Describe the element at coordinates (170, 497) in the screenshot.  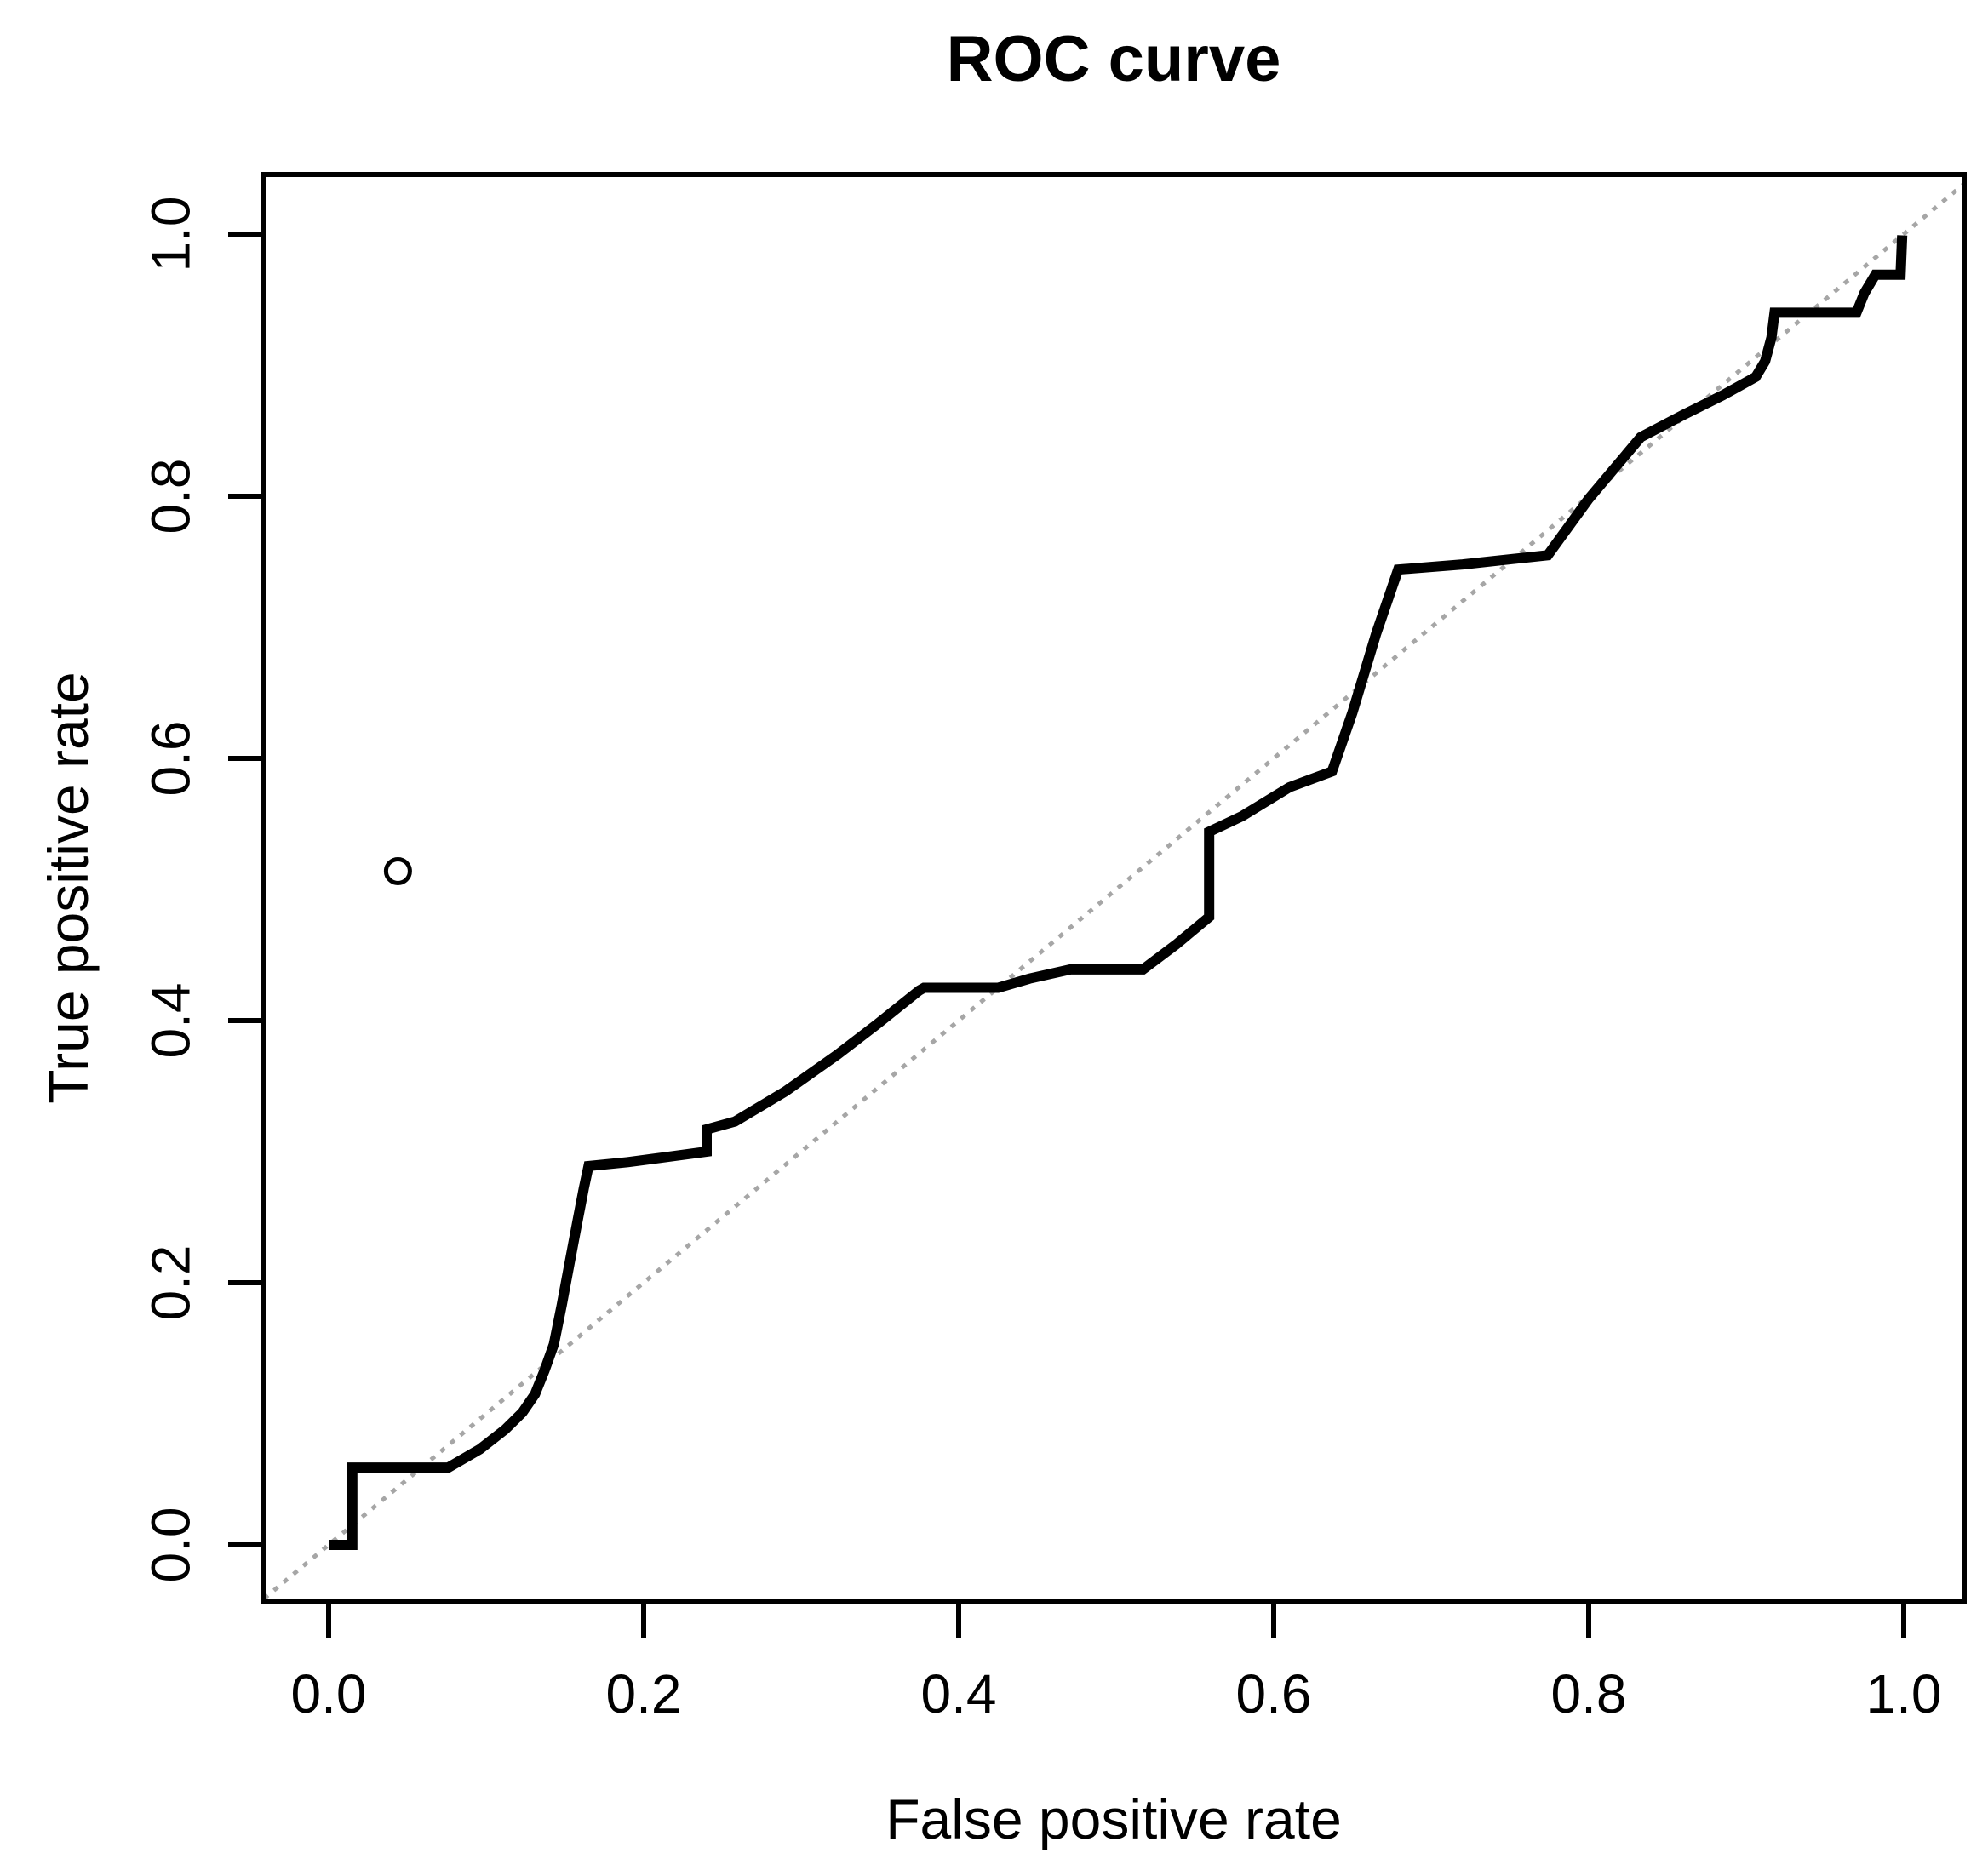
I see `y-tick-label: 0.8` at that location.